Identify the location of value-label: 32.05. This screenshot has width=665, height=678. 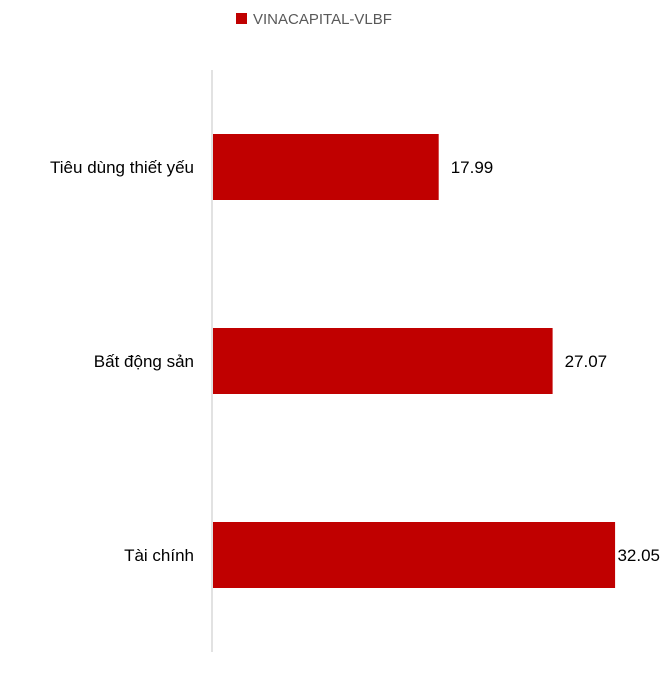
(638, 555).